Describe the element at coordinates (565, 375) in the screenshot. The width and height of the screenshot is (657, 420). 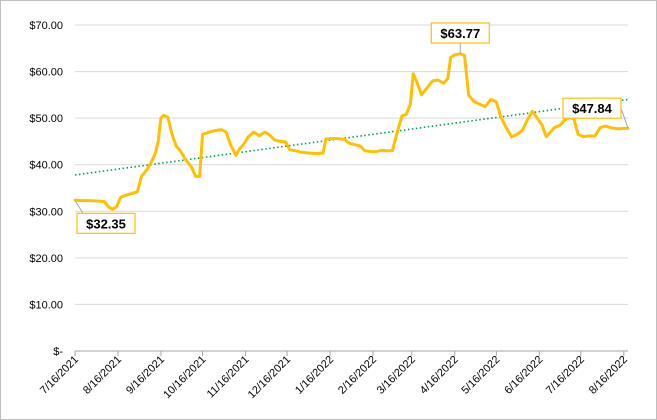
I see `x-tick-label: 7/16/2022` at that location.